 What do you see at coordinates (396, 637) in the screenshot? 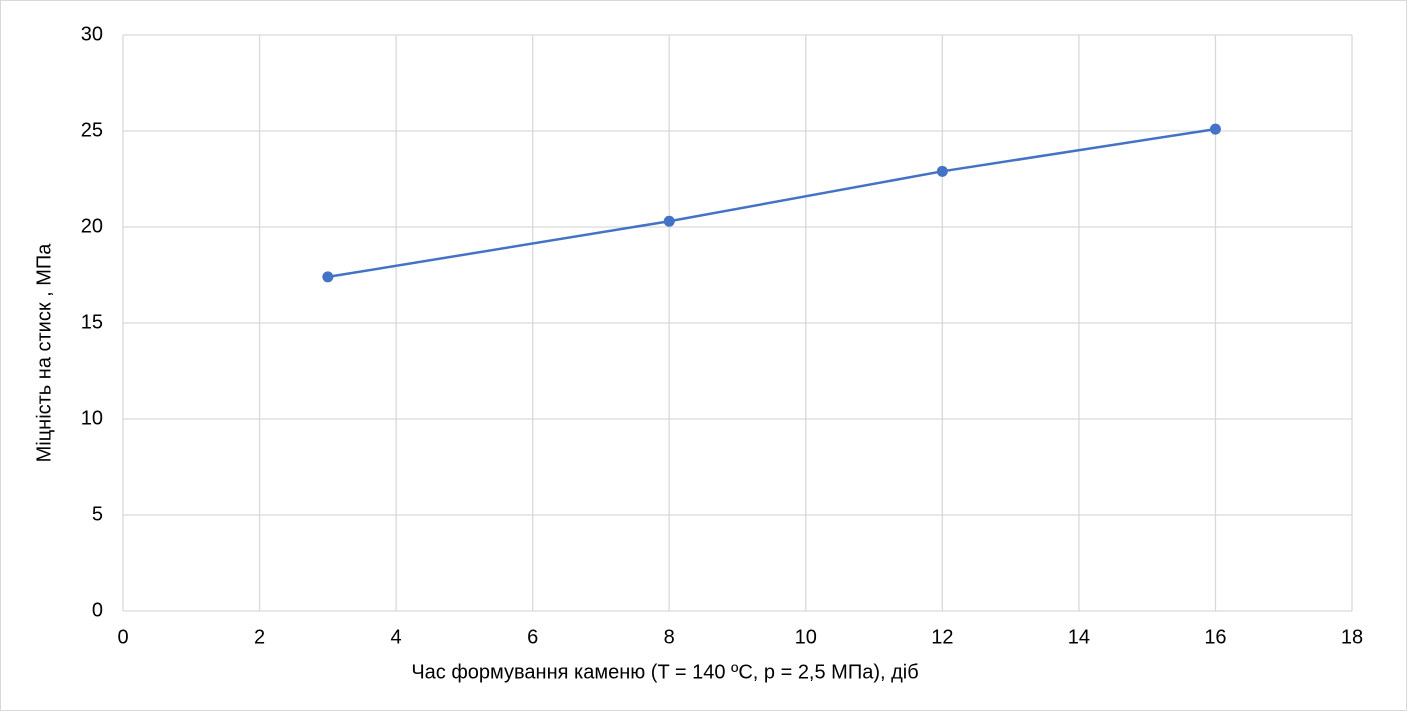
I see `x-tick-label: 4` at bounding box center [396, 637].